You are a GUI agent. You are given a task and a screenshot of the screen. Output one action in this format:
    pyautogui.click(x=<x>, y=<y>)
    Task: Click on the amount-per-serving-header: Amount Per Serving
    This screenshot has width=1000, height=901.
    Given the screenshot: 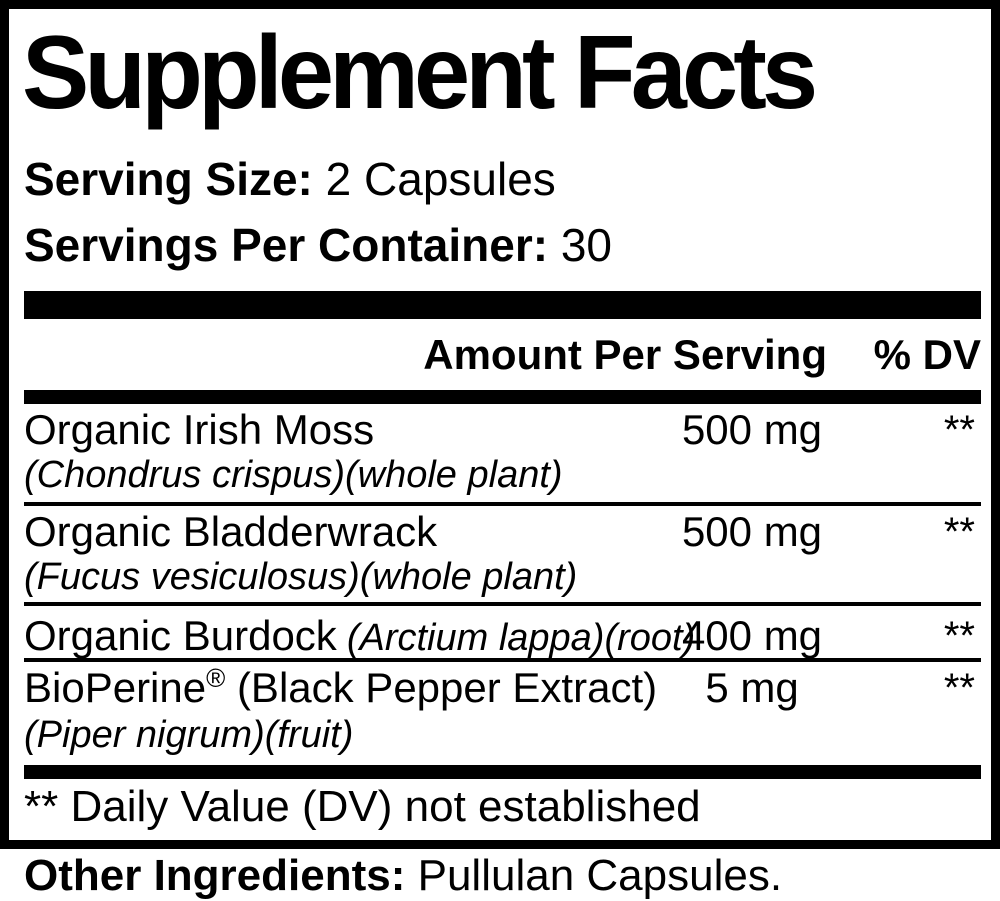 What is the action you would take?
    pyautogui.click(x=625, y=354)
    